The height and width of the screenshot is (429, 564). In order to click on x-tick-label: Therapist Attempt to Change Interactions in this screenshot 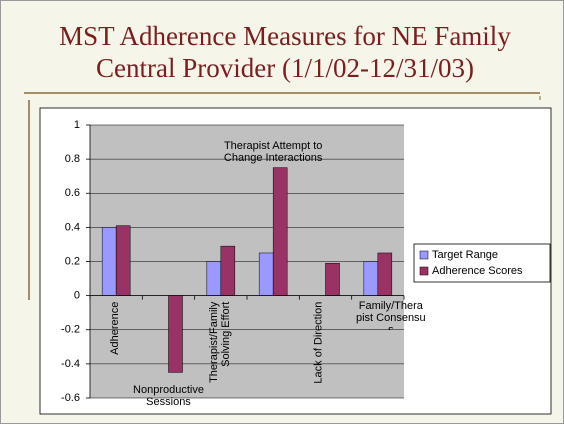, I will do `click(273, 152)`.